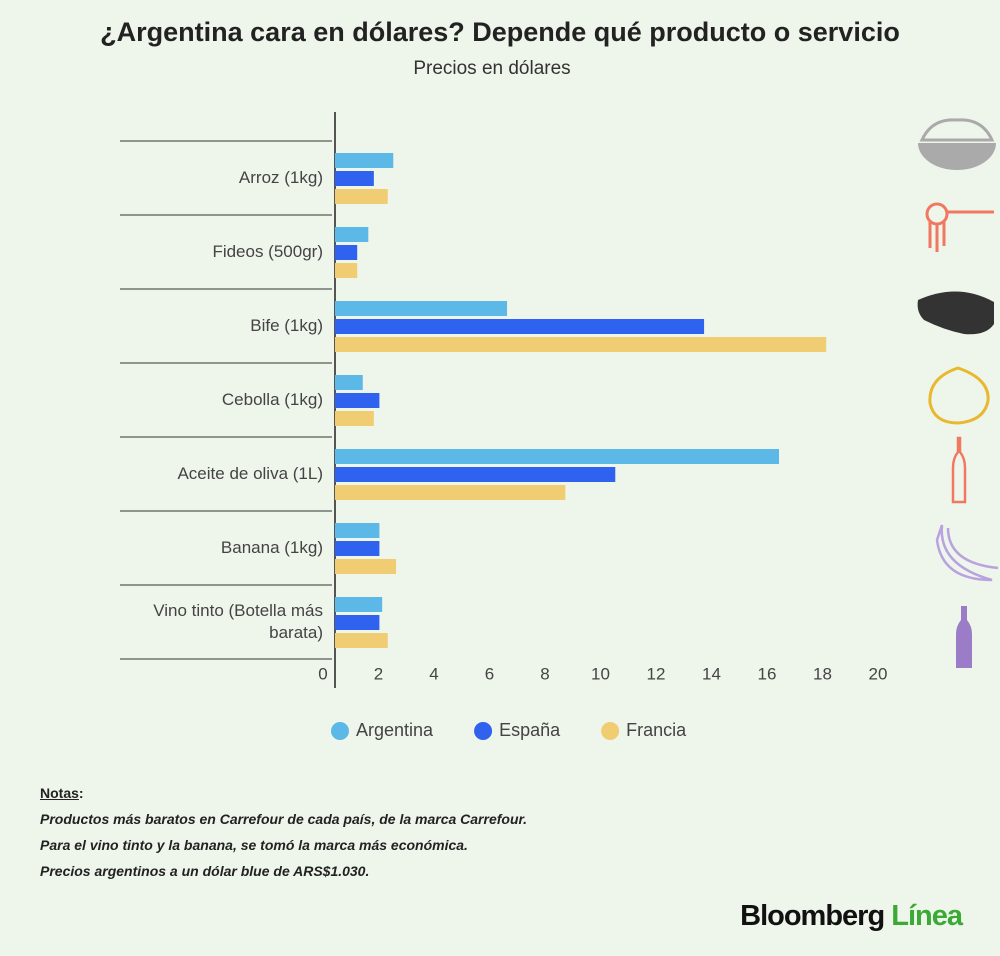  I want to click on y-tick-label: Aceite de oliva (1L), so click(250, 473).